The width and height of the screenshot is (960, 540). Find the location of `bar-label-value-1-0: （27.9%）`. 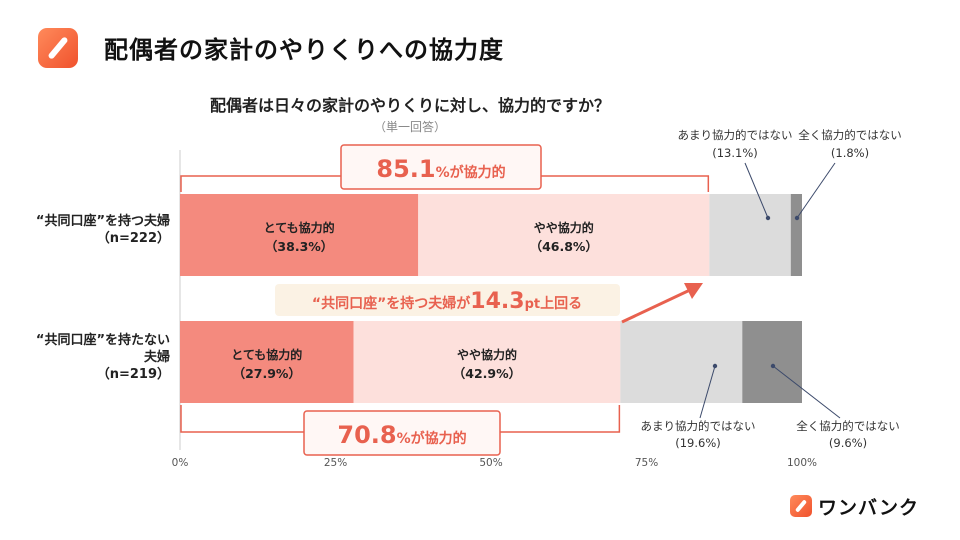

bar-label-value-1-0: （27.9%） is located at coordinates (267, 373).